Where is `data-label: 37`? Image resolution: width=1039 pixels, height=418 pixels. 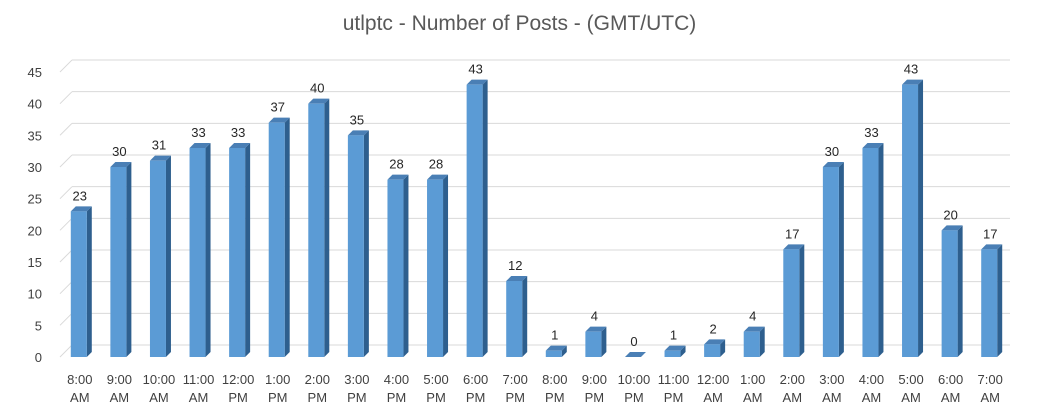
data-label: 37 is located at coordinates (277, 107).